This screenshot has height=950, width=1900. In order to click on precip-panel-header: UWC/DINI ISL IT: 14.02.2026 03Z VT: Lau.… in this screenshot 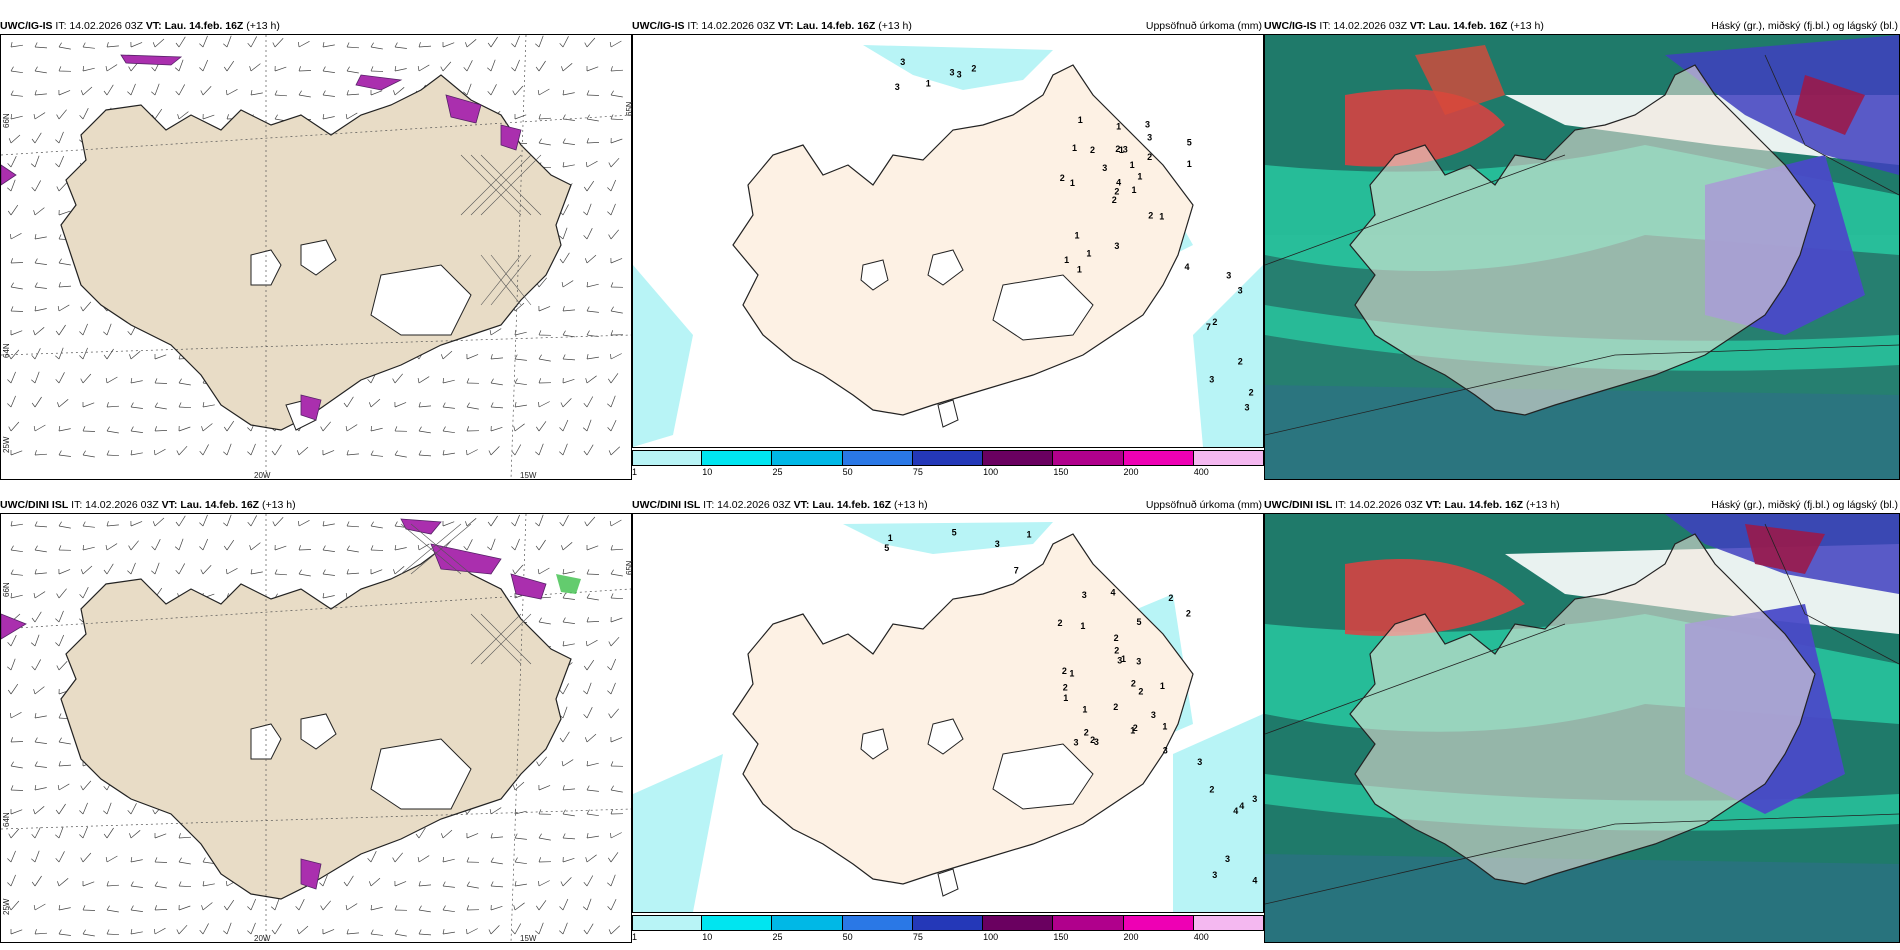, I will do `click(780, 505)`.